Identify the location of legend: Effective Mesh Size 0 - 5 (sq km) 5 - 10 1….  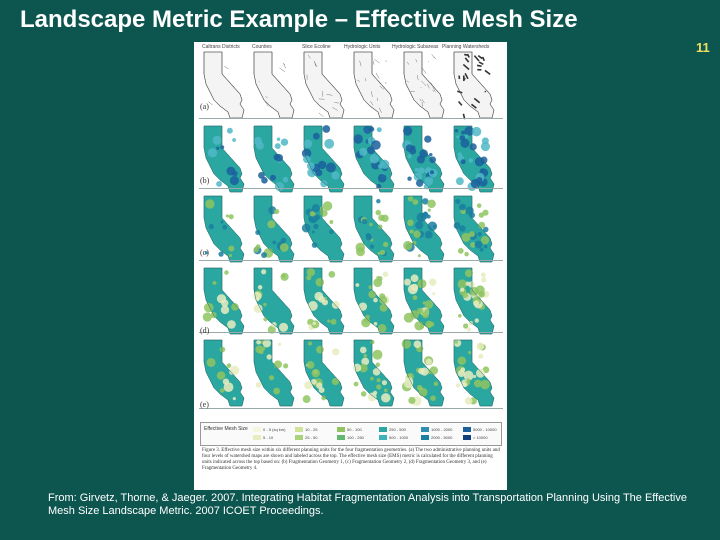
(351, 434).